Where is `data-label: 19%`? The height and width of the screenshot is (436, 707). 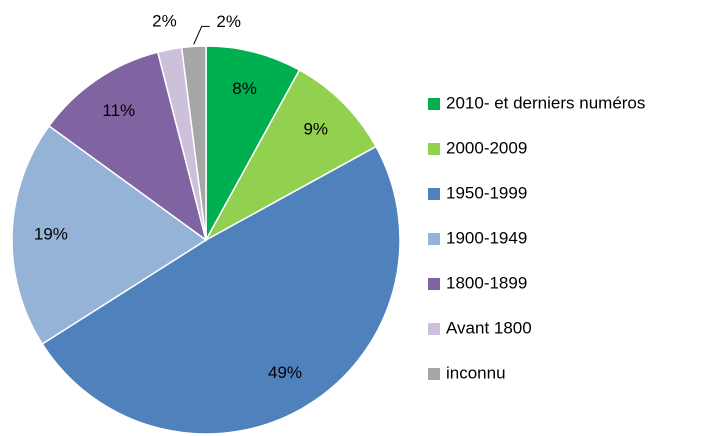
data-label: 19% is located at coordinates (51, 234).